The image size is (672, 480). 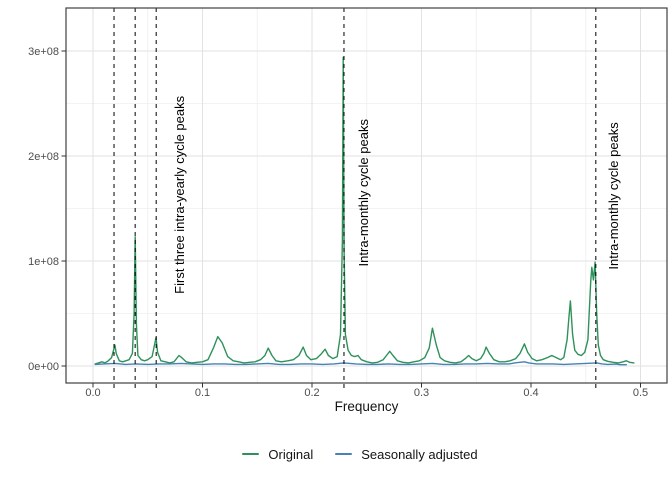 I want to click on y-tick-label: 0e+00, so click(x=43, y=367).